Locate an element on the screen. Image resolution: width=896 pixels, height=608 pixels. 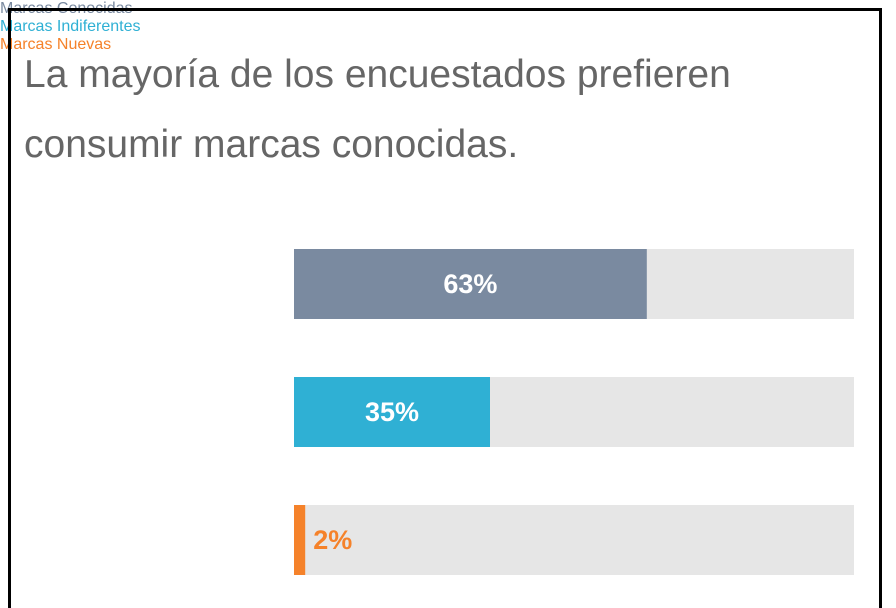
value-label: 2% is located at coordinates (332, 540).